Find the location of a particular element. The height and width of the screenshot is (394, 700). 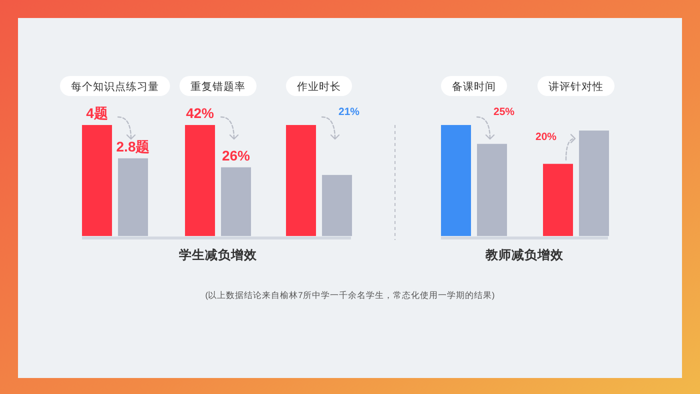

x-tick-label: 重复错题率 is located at coordinates (218, 86).